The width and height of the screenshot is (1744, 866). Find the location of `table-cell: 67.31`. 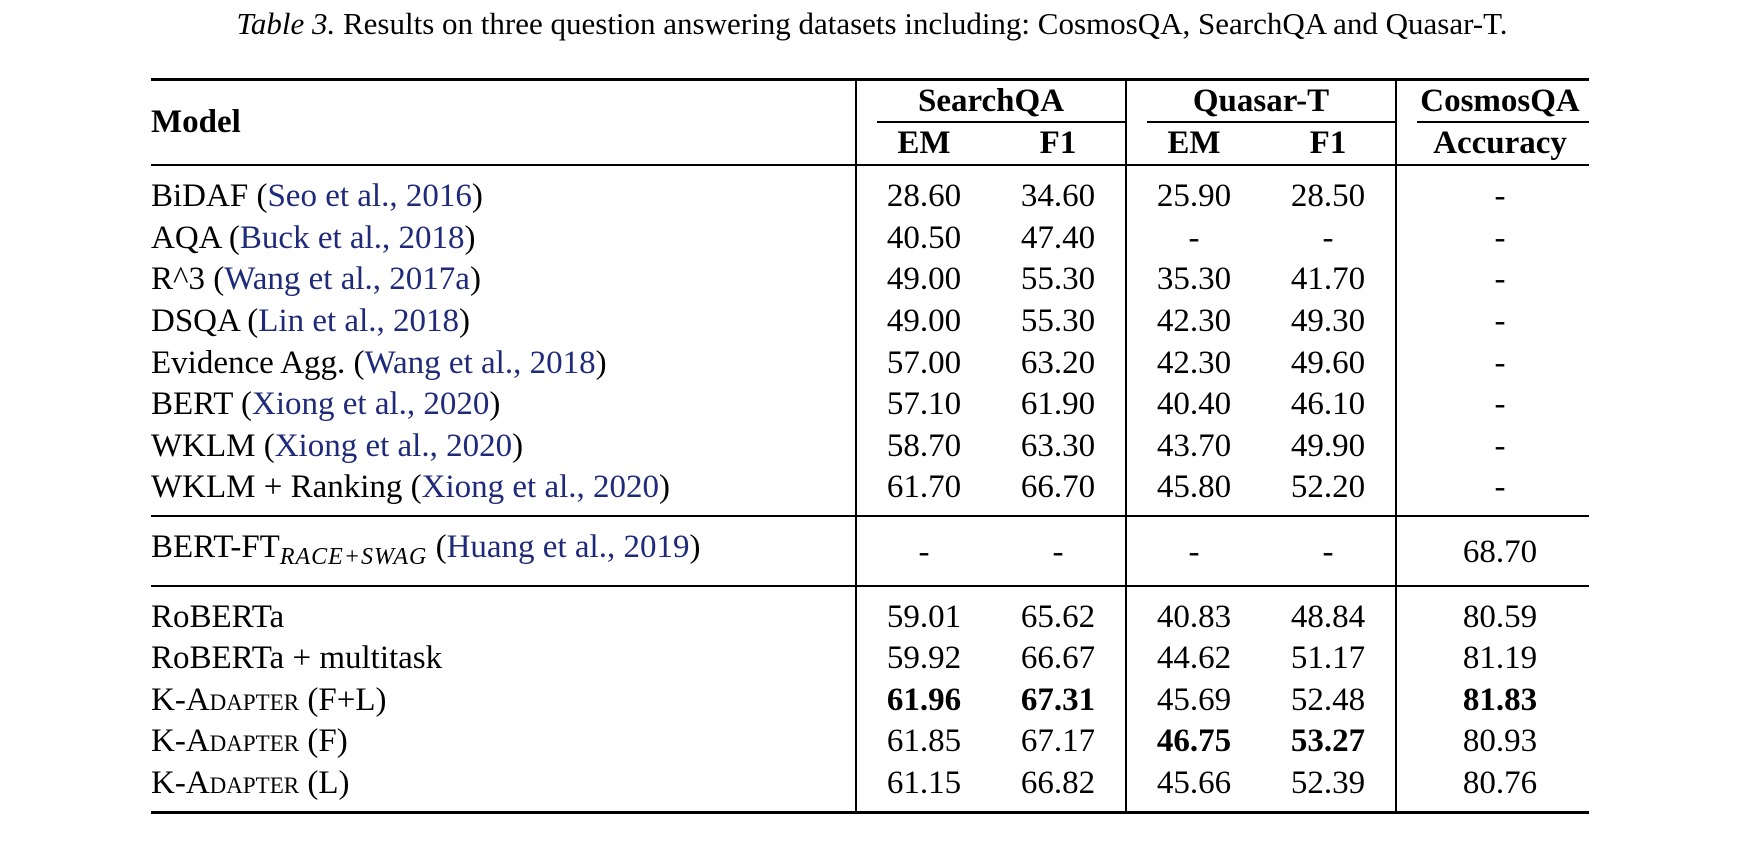

table-cell: 67.31 is located at coordinates (1058, 699).